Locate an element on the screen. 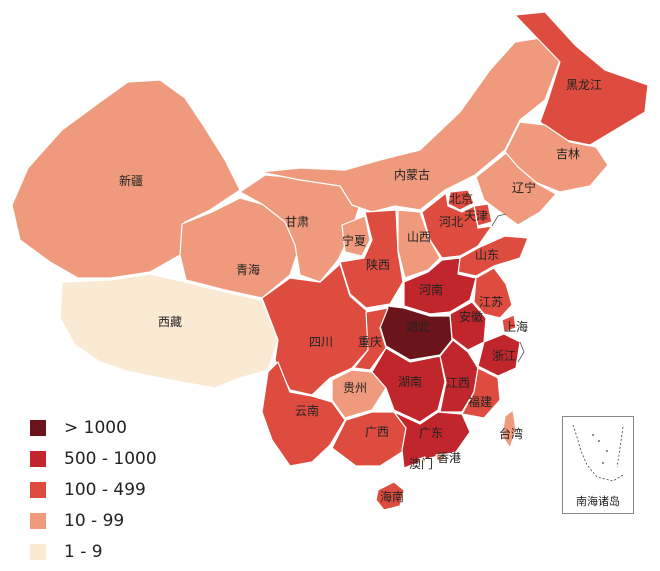 Image resolution: width=660 pixels, height=571 pixels. region-jiangsu is located at coordinates (493, 293).